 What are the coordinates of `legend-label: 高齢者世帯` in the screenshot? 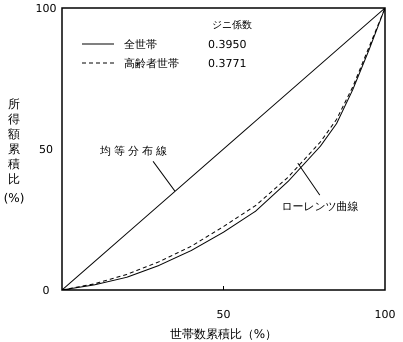 It's located at (151, 63).